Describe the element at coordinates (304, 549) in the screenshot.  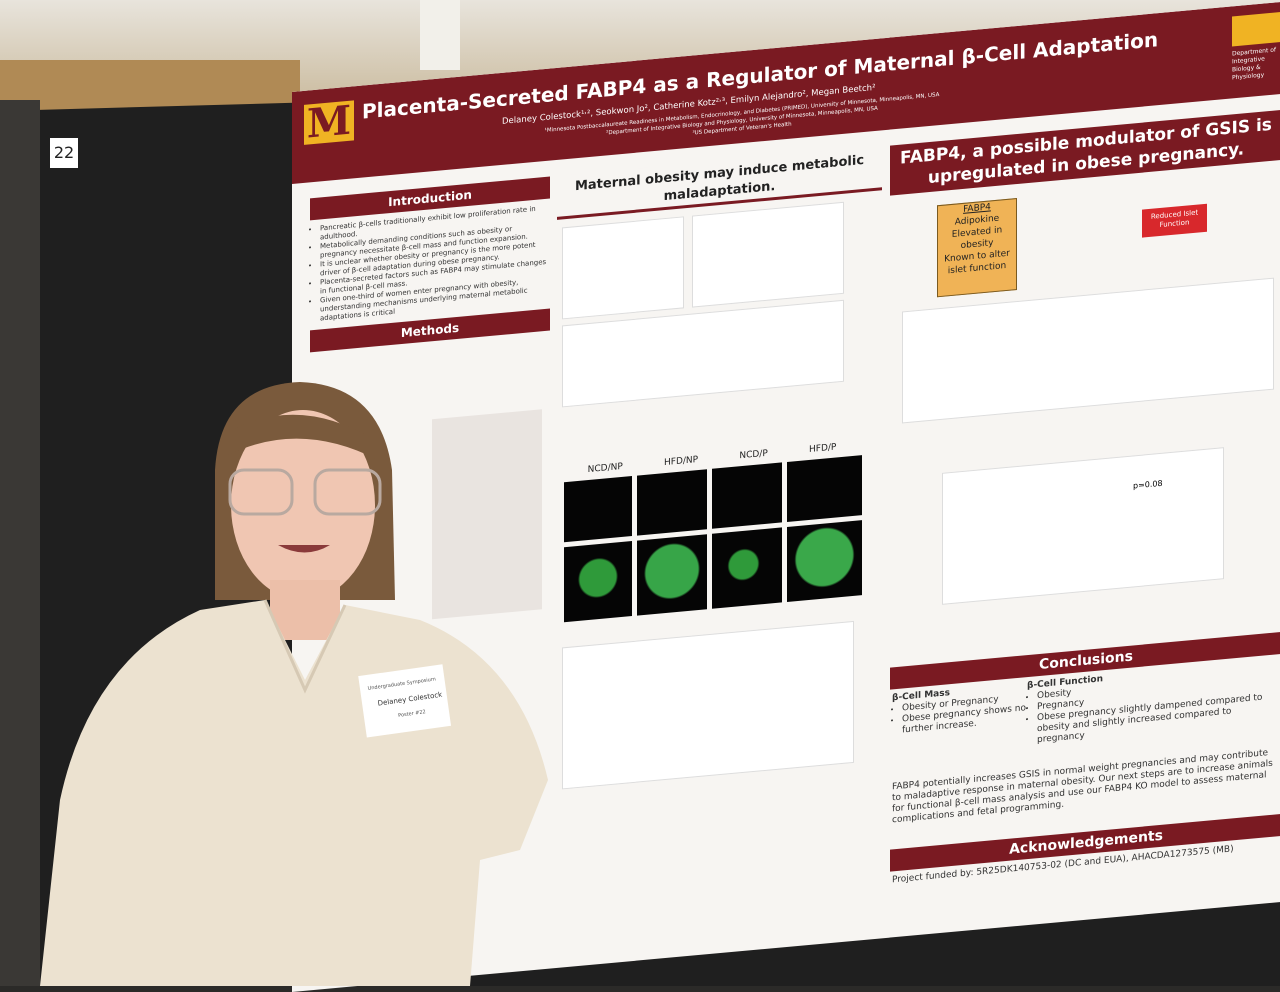
I see `mouth` at that location.